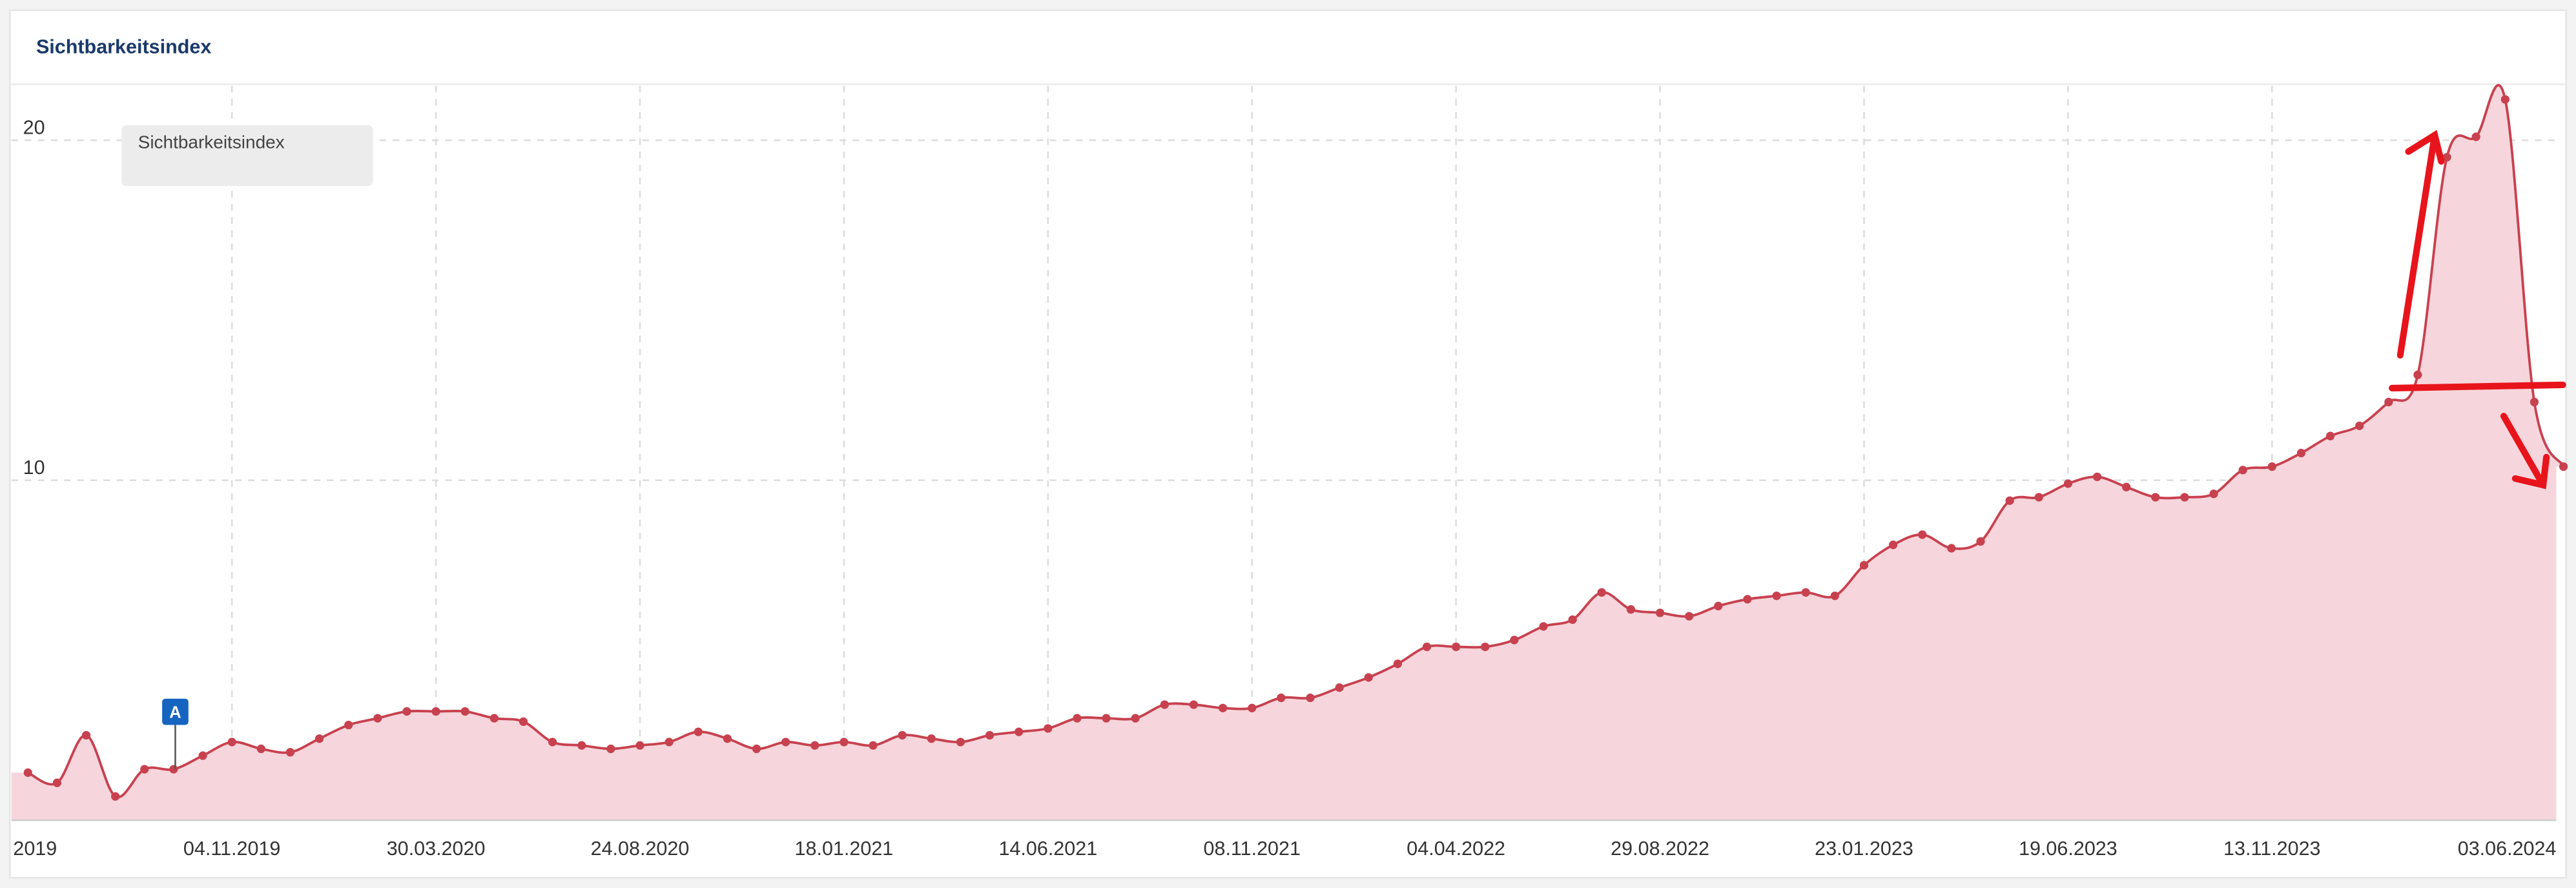  I want to click on arrow-up, so click(2417, 245).